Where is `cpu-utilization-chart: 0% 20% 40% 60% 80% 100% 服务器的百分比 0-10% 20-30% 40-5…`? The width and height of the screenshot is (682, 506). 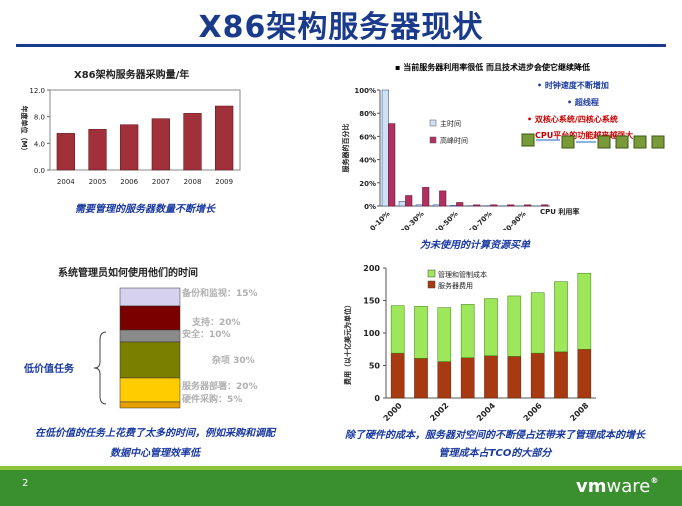
cpu-utilization-chart: 0% 20% 40% 60% 80% 100% 服务器的百分比 0-10% 20-30% 40-5… is located at coordinates (460, 158).